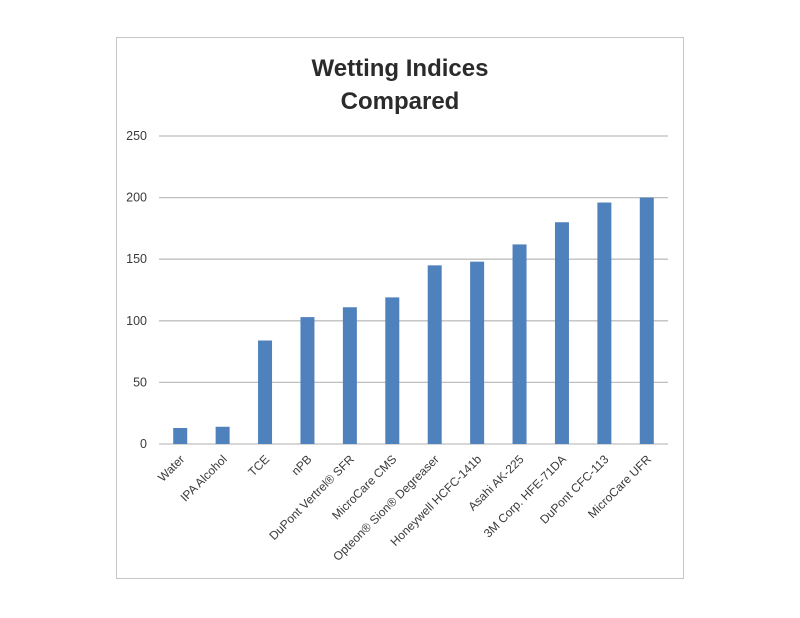 This screenshot has height=618, width=800. I want to click on y-tick-label: 100, so click(136, 321).